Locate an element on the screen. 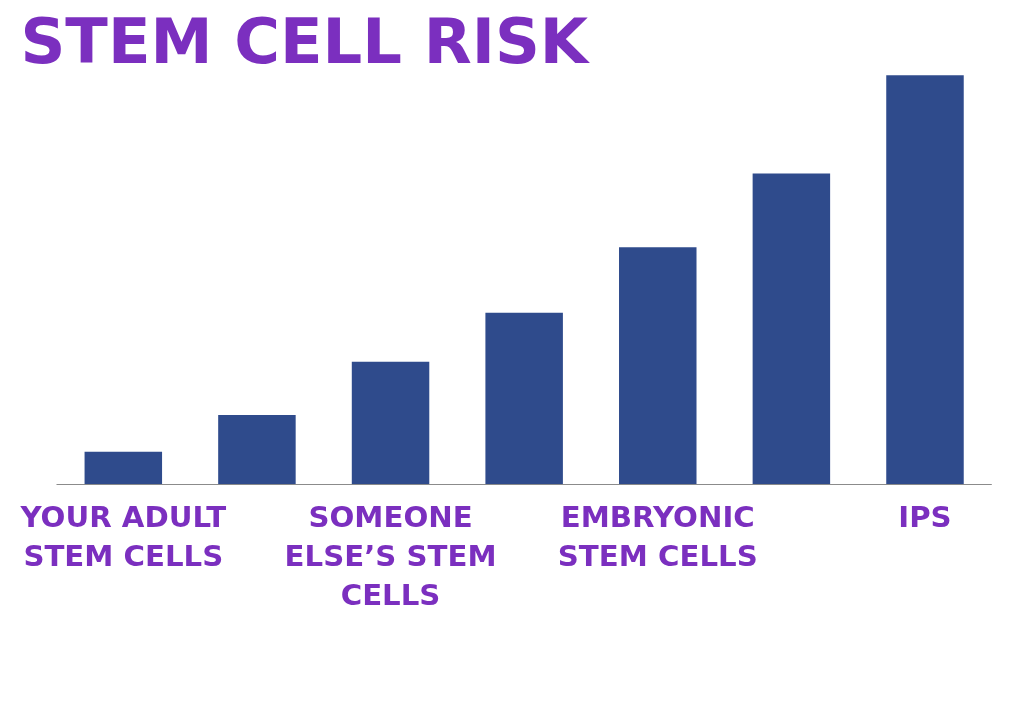  x-tick-label: YOUR ADULT STEM CELLS is located at coordinates (123, 537).